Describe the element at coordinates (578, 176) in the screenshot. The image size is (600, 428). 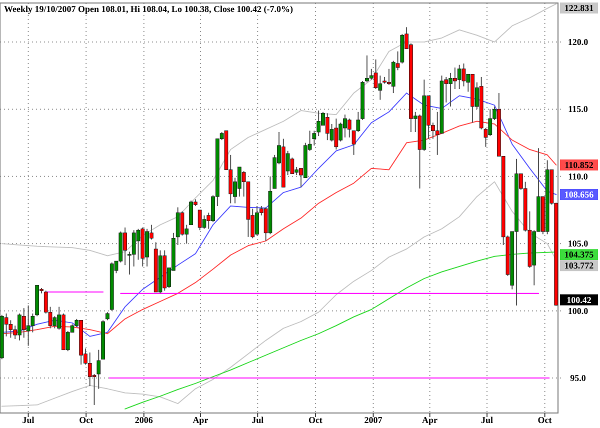
I see `y-tick-label: 110.0` at that location.